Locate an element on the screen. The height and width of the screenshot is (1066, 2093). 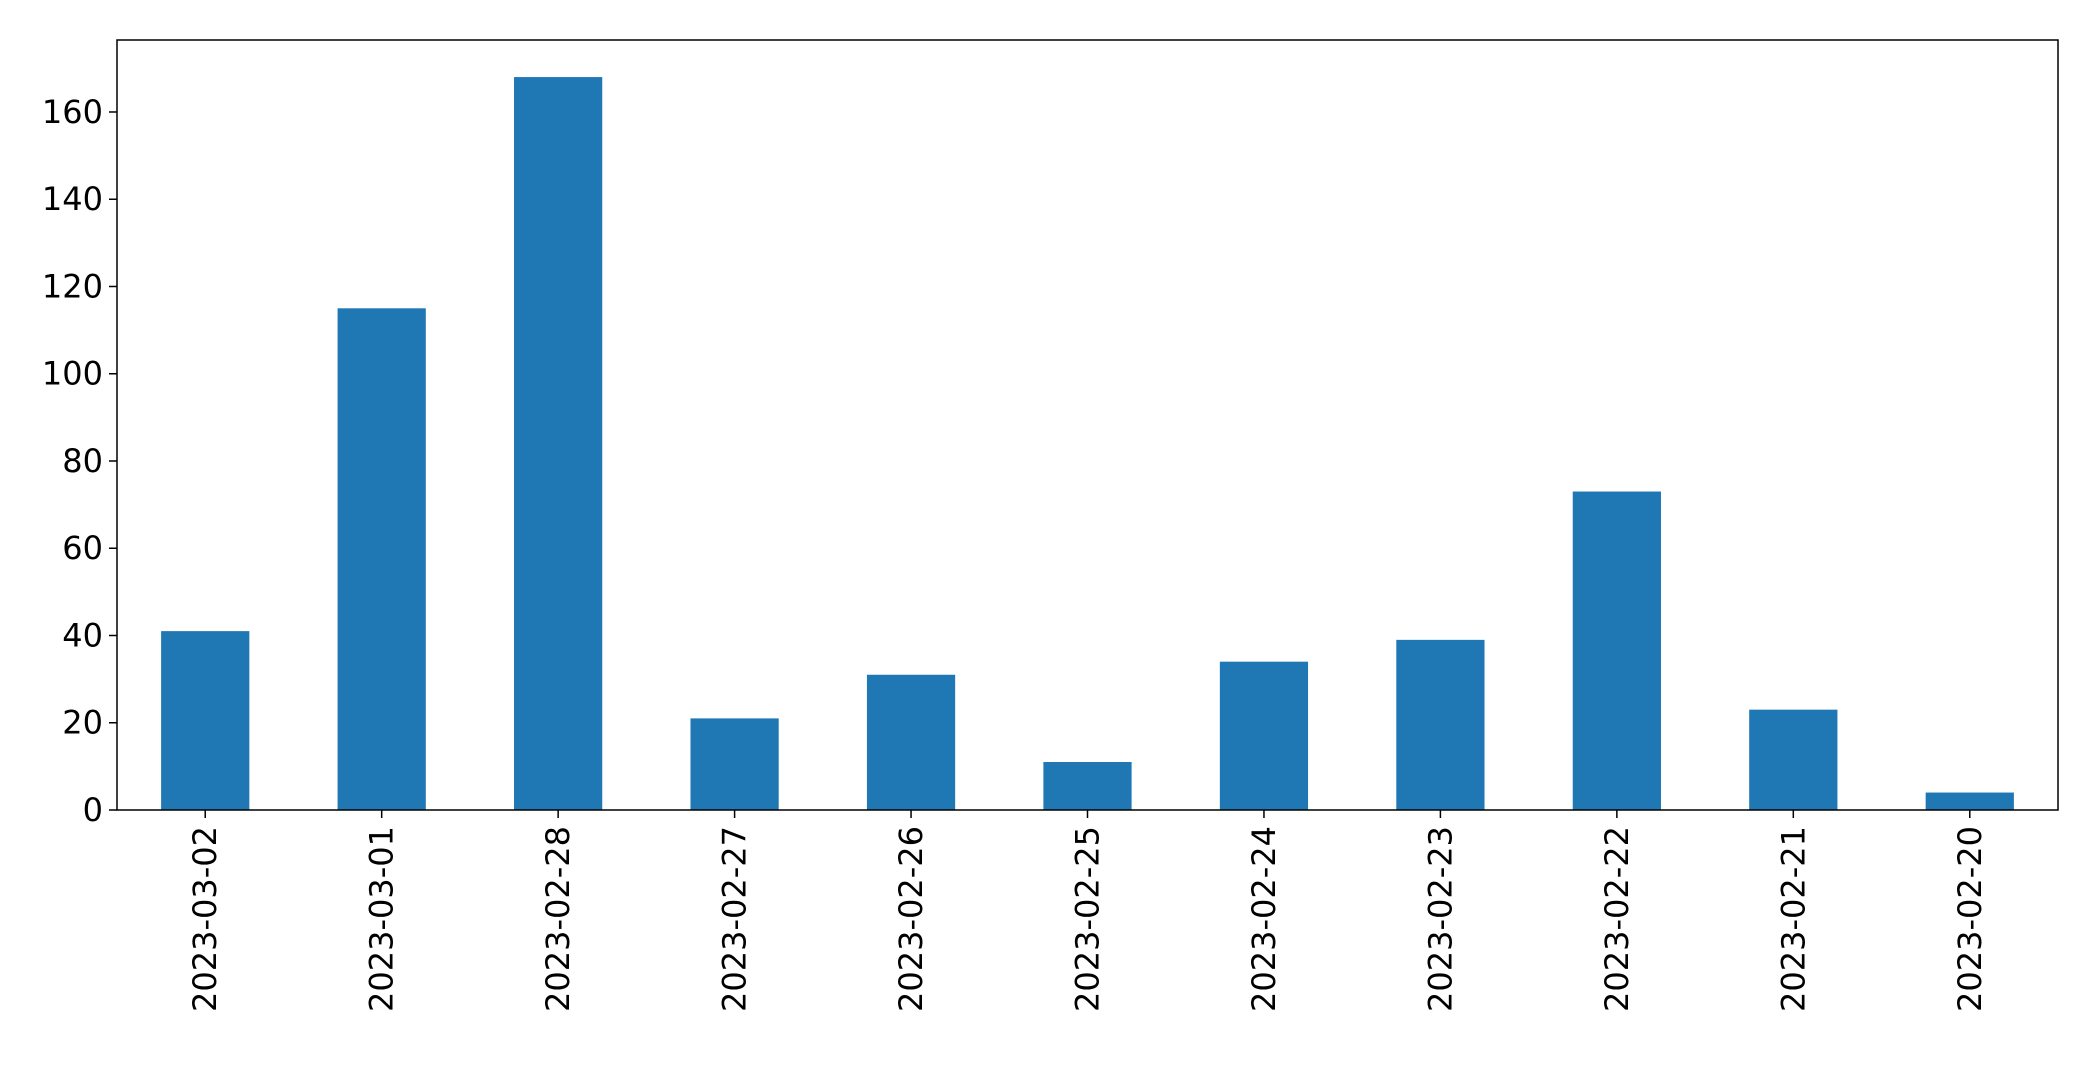
y-tick-label: 20 is located at coordinates (82, 723).